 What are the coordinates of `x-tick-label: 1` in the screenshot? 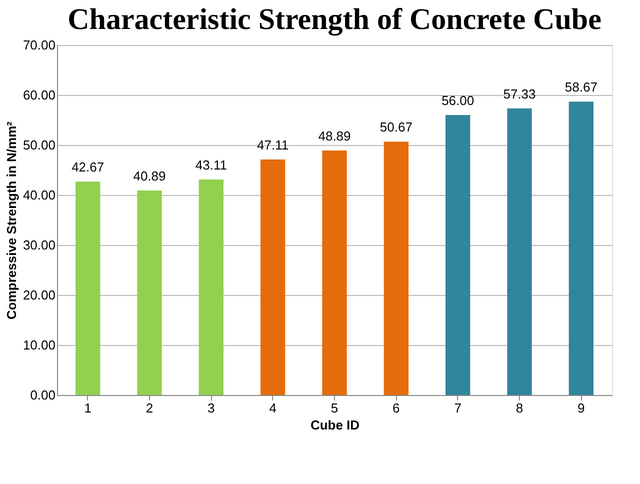 It's located at (88, 408).